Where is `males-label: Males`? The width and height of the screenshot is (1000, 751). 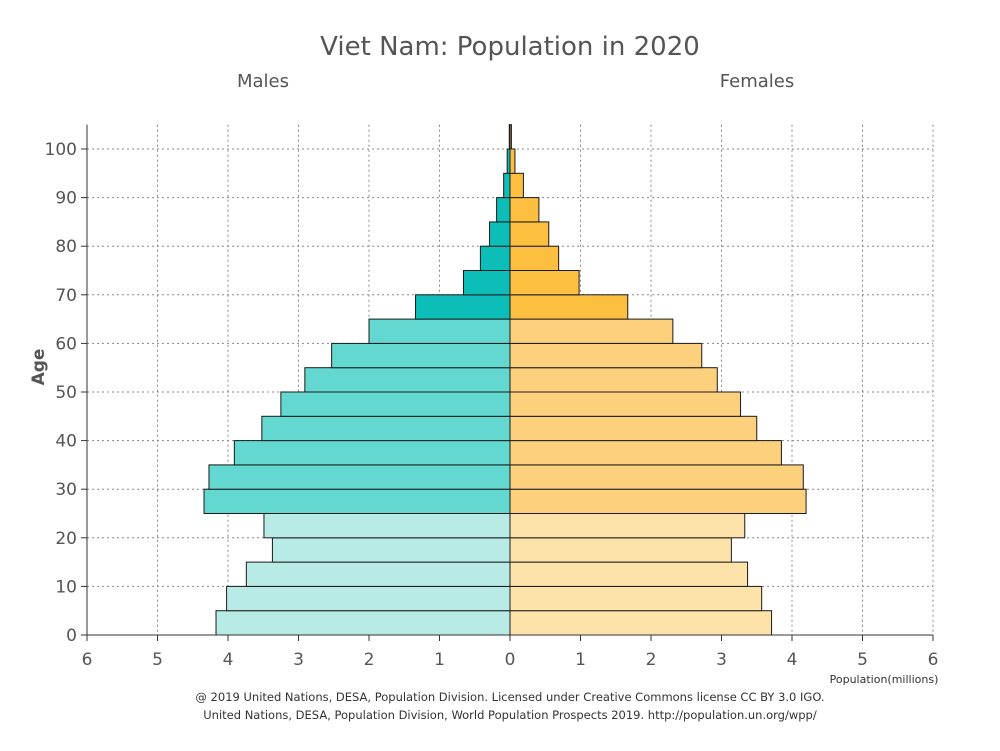
males-label: Males is located at coordinates (263, 81).